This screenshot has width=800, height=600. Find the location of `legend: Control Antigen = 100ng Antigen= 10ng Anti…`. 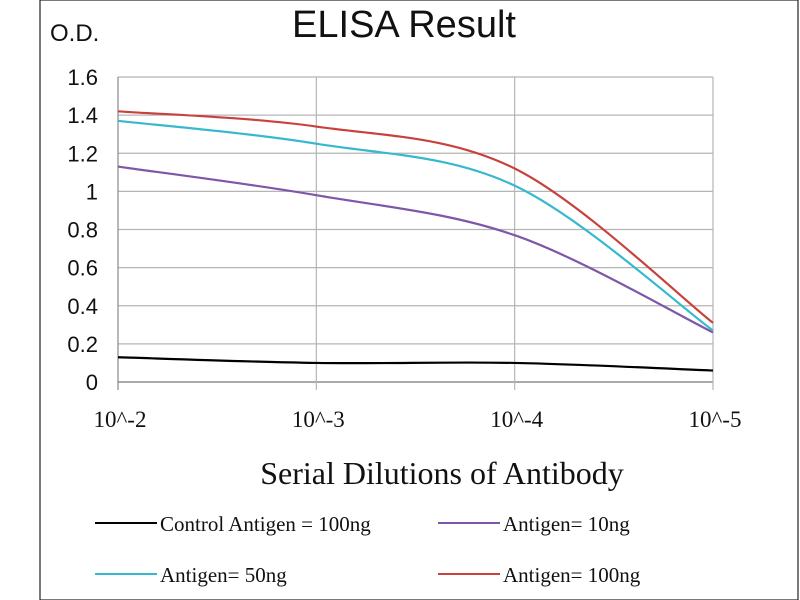

legend: Control Antigen = 100ng Antigen= 10ng Anti… is located at coordinates (368, 549).